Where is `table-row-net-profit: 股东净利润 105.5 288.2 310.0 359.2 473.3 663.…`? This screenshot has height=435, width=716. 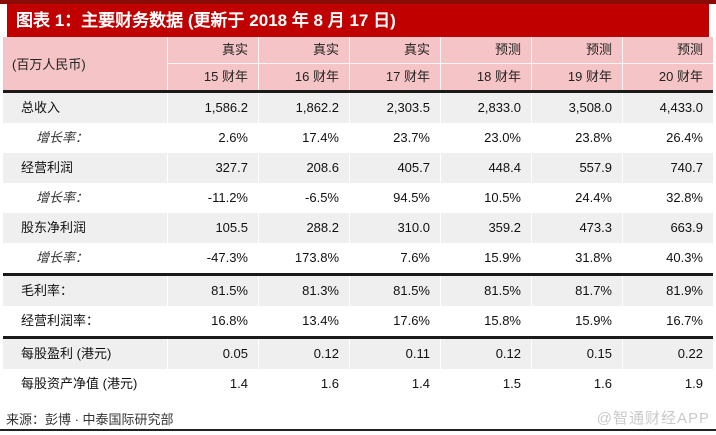
table-row-net-profit: 股东净利润 105.5 288.2 310.0 359.2 473.3 663.… is located at coordinates (358, 228).